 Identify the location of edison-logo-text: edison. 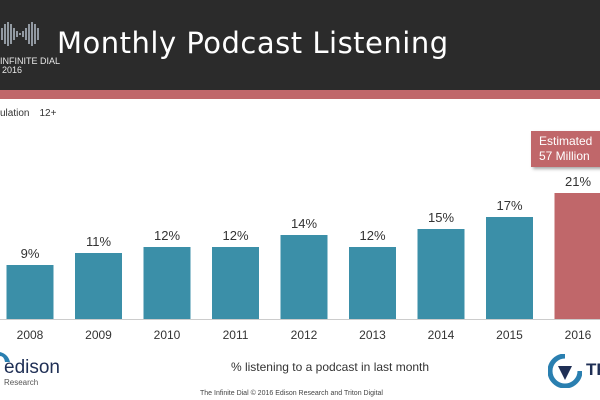
(32, 367).